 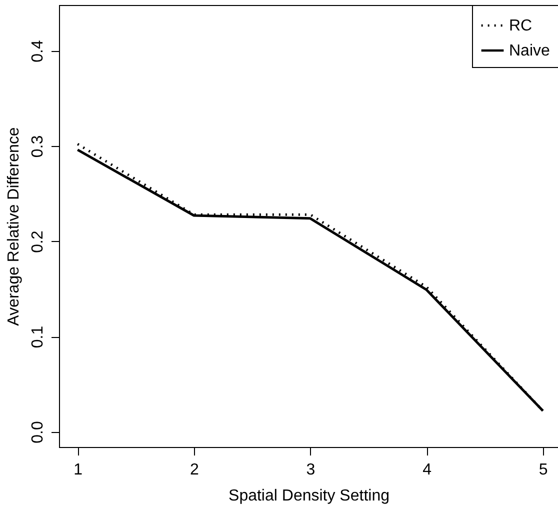 I want to click on y-tick-label: 0.4, so click(x=38, y=51).